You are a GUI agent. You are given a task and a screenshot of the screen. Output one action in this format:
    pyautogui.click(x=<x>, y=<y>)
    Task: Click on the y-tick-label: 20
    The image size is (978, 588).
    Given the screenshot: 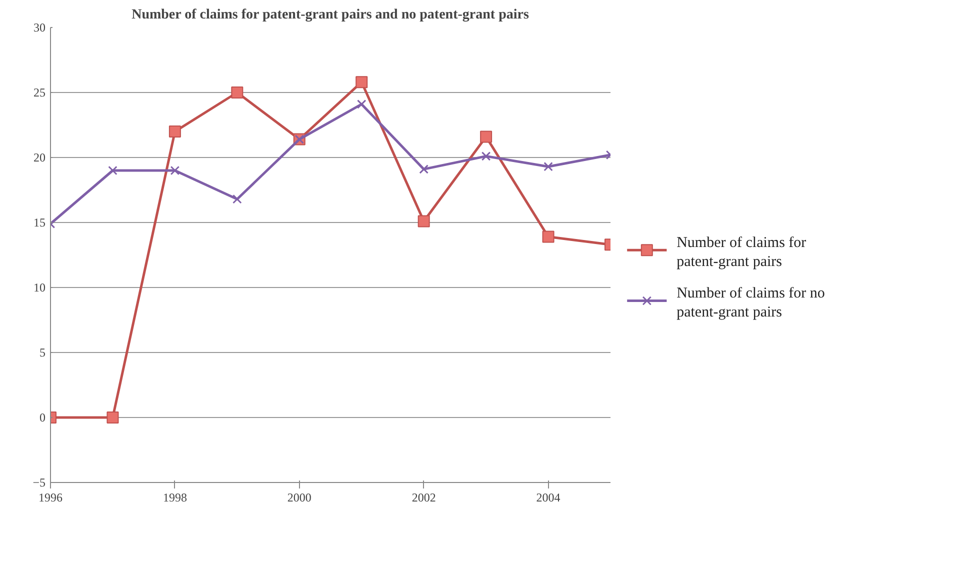 What is the action you would take?
    pyautogui.click(x=40, y=157)
    